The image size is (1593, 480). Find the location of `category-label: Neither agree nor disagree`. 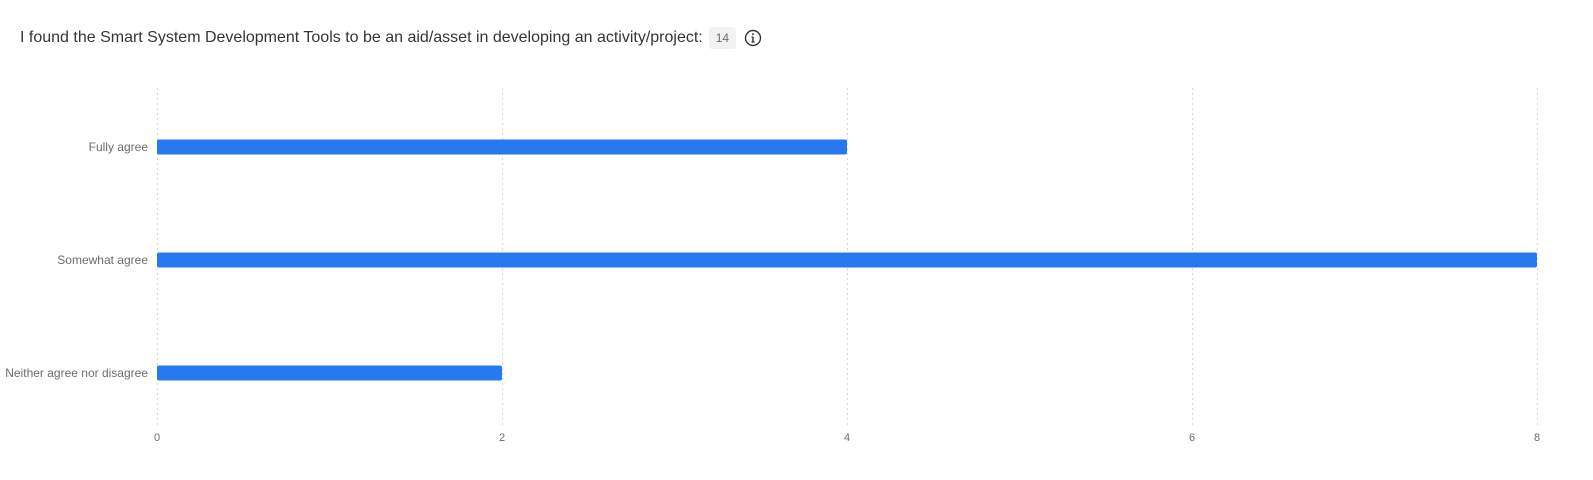

category-label: Neither agree nor disagree is located at coordinates (76, 373).